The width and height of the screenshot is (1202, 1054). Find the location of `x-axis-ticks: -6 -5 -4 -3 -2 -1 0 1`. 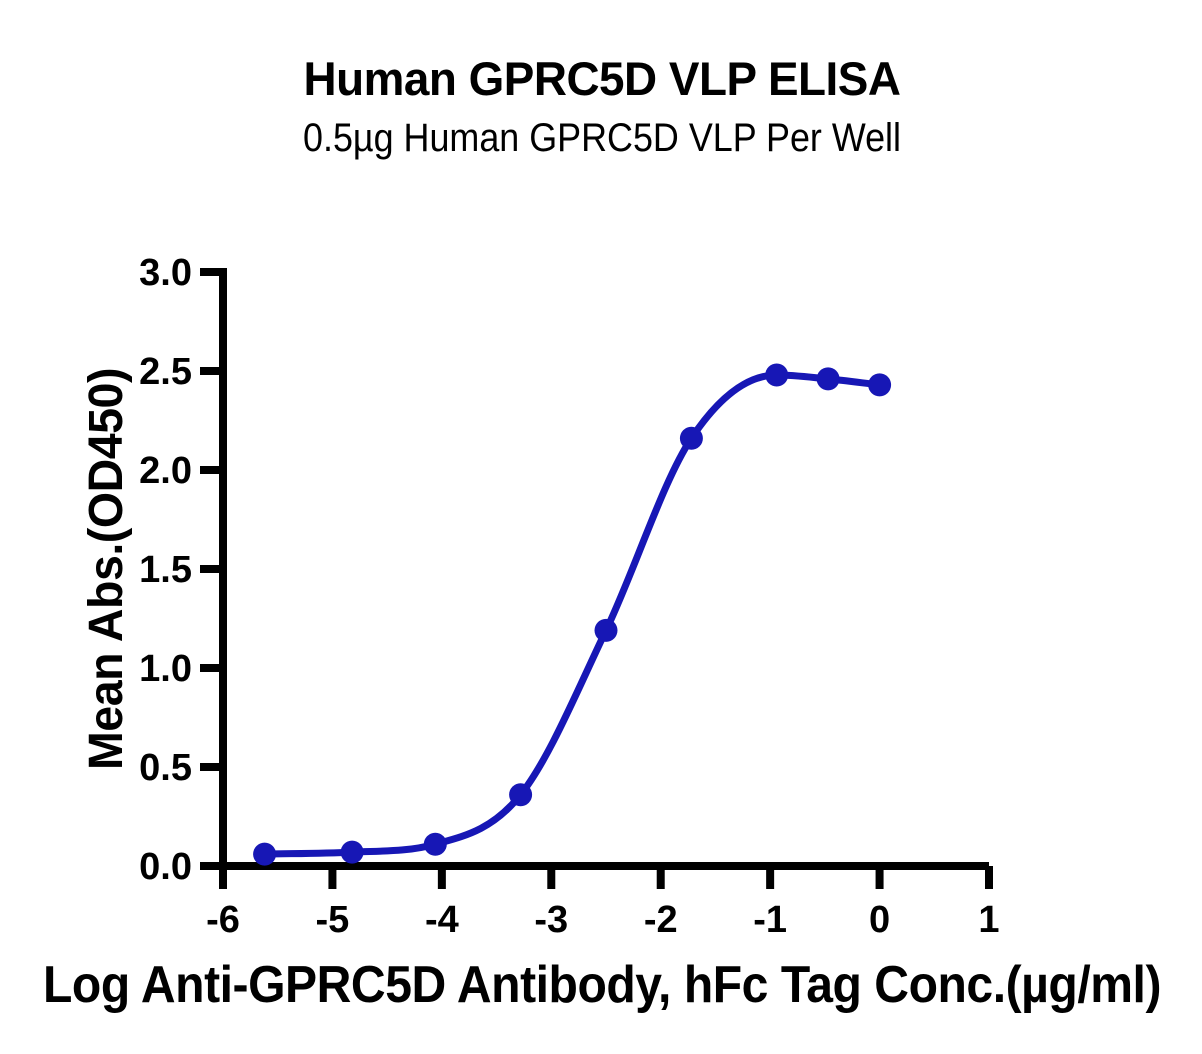

x-axis-ticks: -6 -5 -4 -3 -2 -1 0 1 is located at coordinates (603, 903).